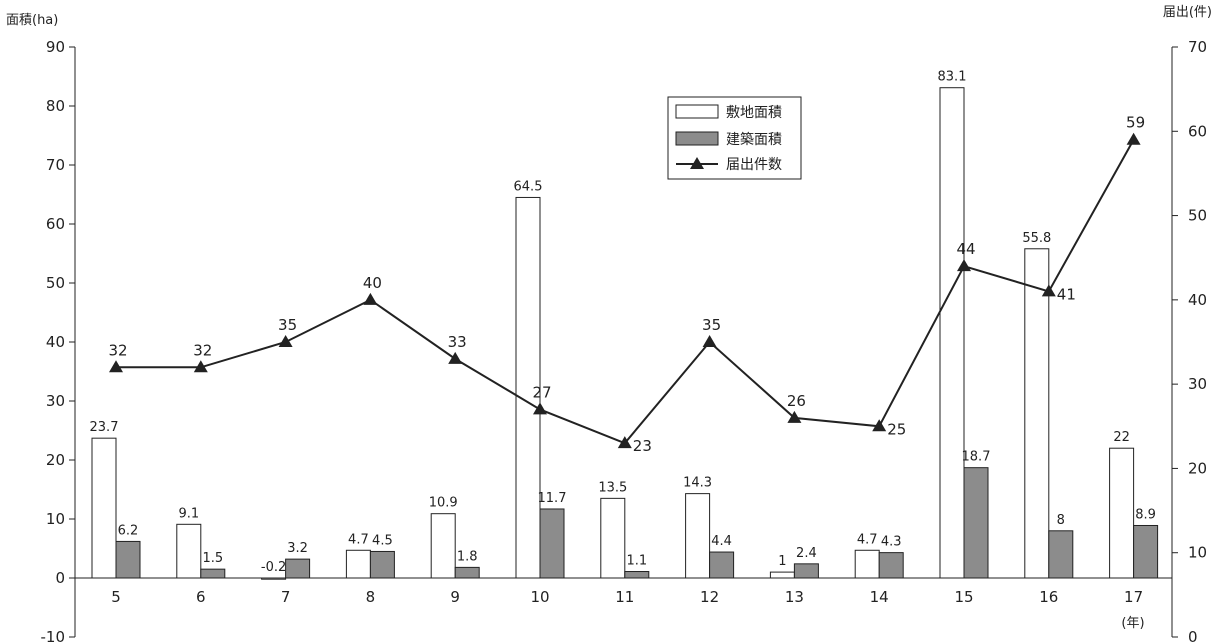 This screenshot has height=644, width=1217. Describe the element at coordinates (55, 224) in the screenshot. I see `left-tick-label: 60` at that location.